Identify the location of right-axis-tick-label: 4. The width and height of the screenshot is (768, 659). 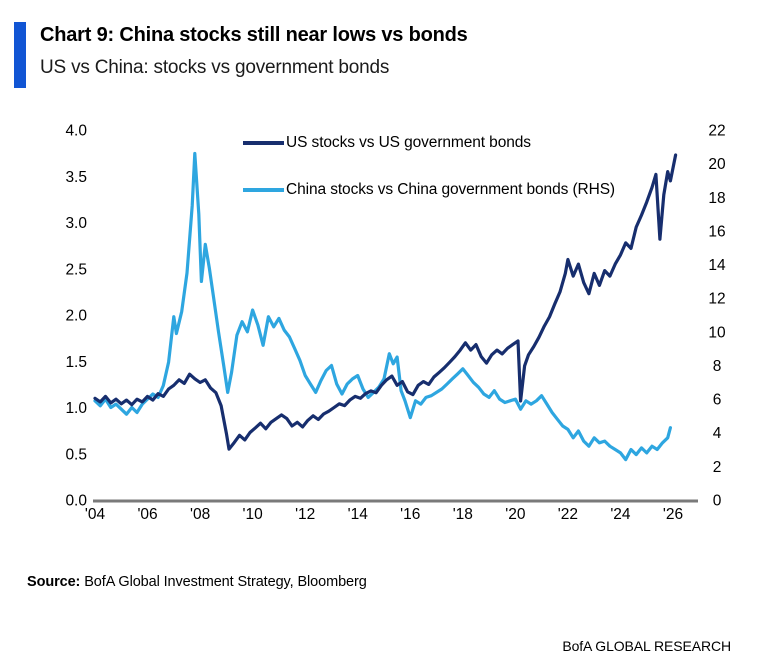
(717, 433).